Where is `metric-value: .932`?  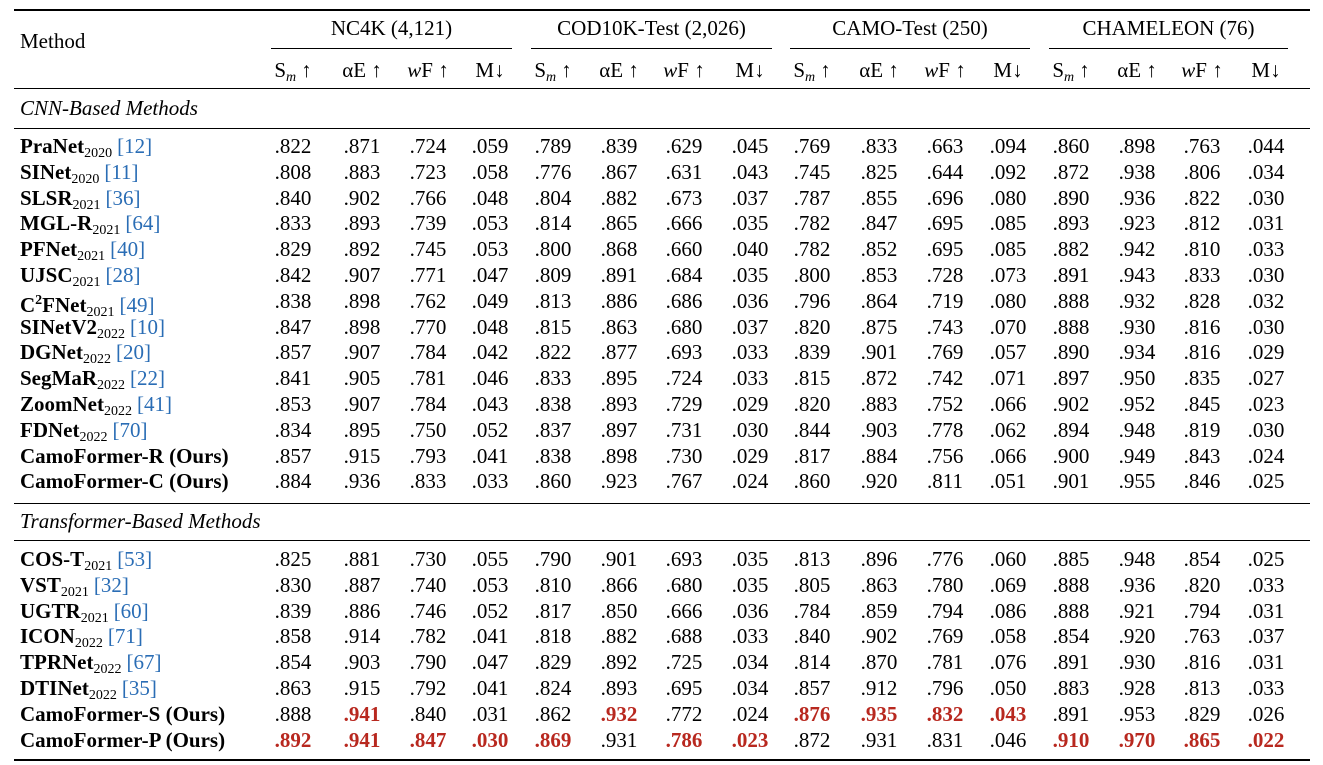 metric-value: .932 is located at coordinates (619, 713).